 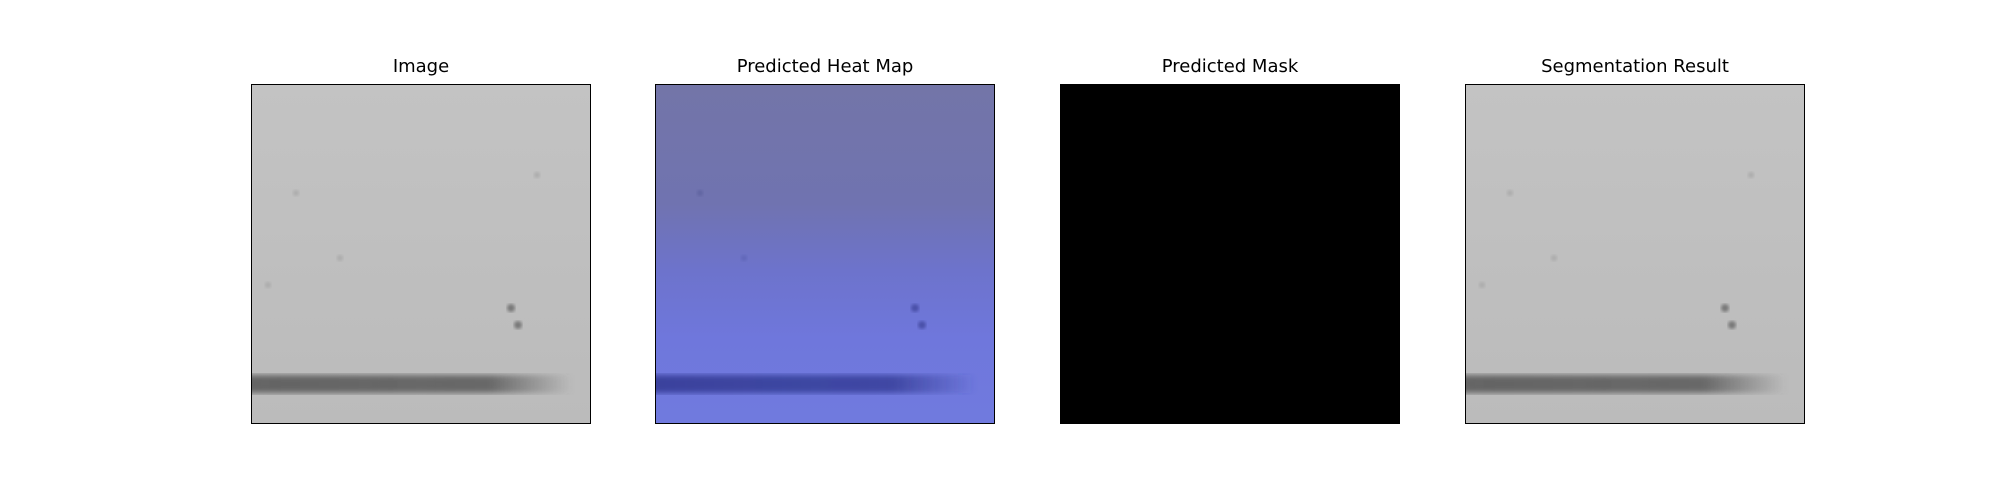 I want to click on heatmap-image, so click(x=825, y=254).